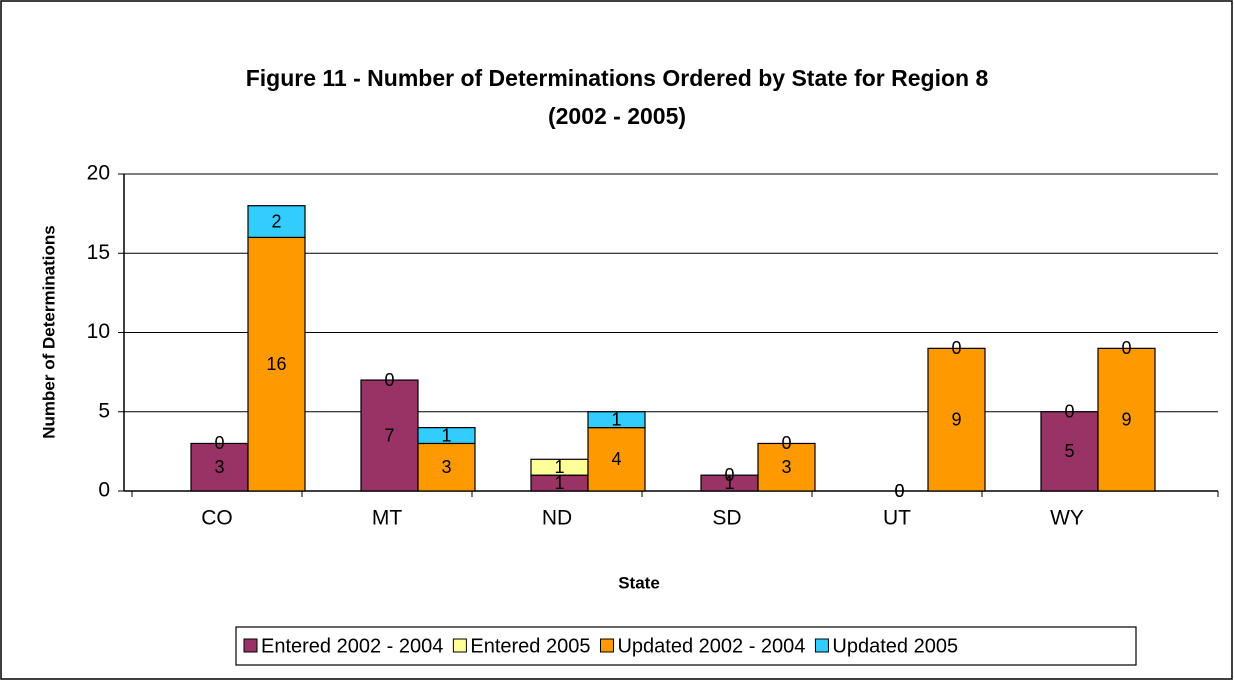 This screenshot has height=681, width=1234. I want to click on legend-box, so click(686, 646).